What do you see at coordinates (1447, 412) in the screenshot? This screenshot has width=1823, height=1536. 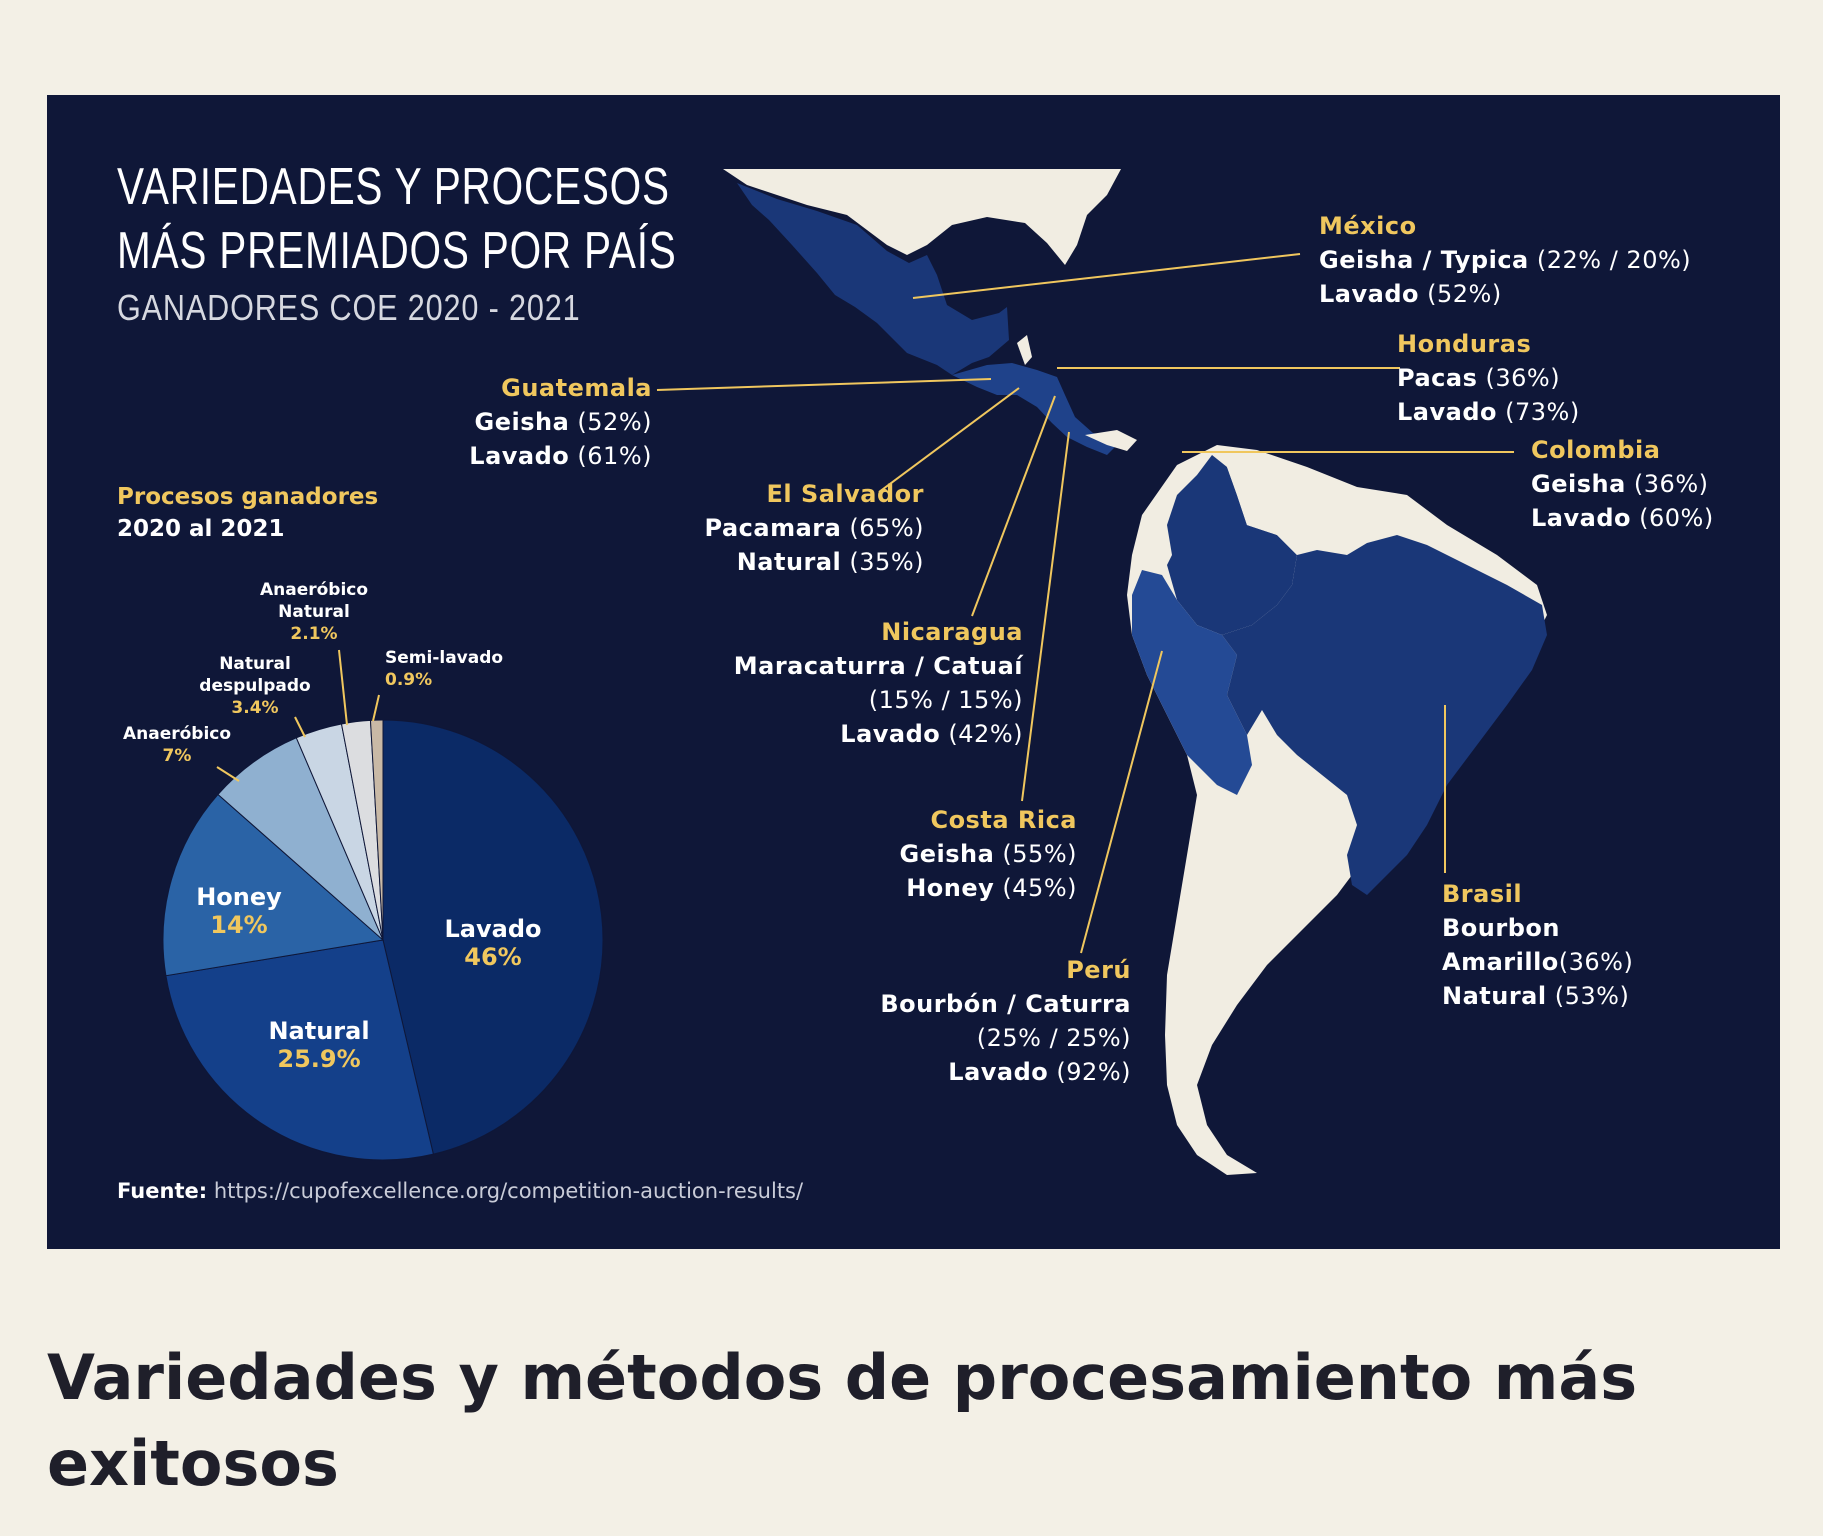 I see `country-honduras-process: Lavado` at bounding box center [1447, 412].